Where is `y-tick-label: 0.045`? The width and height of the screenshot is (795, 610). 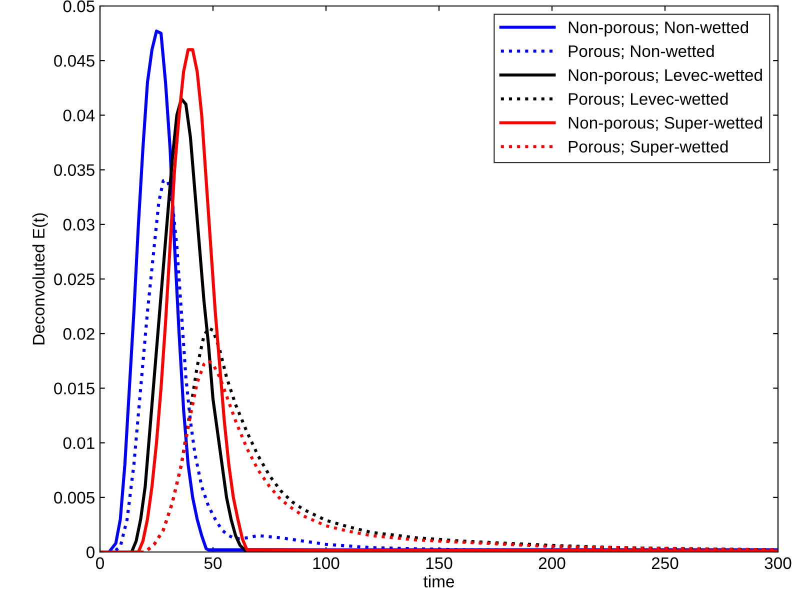 y-tick-label: 0.045 is located at coordinates (74, 61).